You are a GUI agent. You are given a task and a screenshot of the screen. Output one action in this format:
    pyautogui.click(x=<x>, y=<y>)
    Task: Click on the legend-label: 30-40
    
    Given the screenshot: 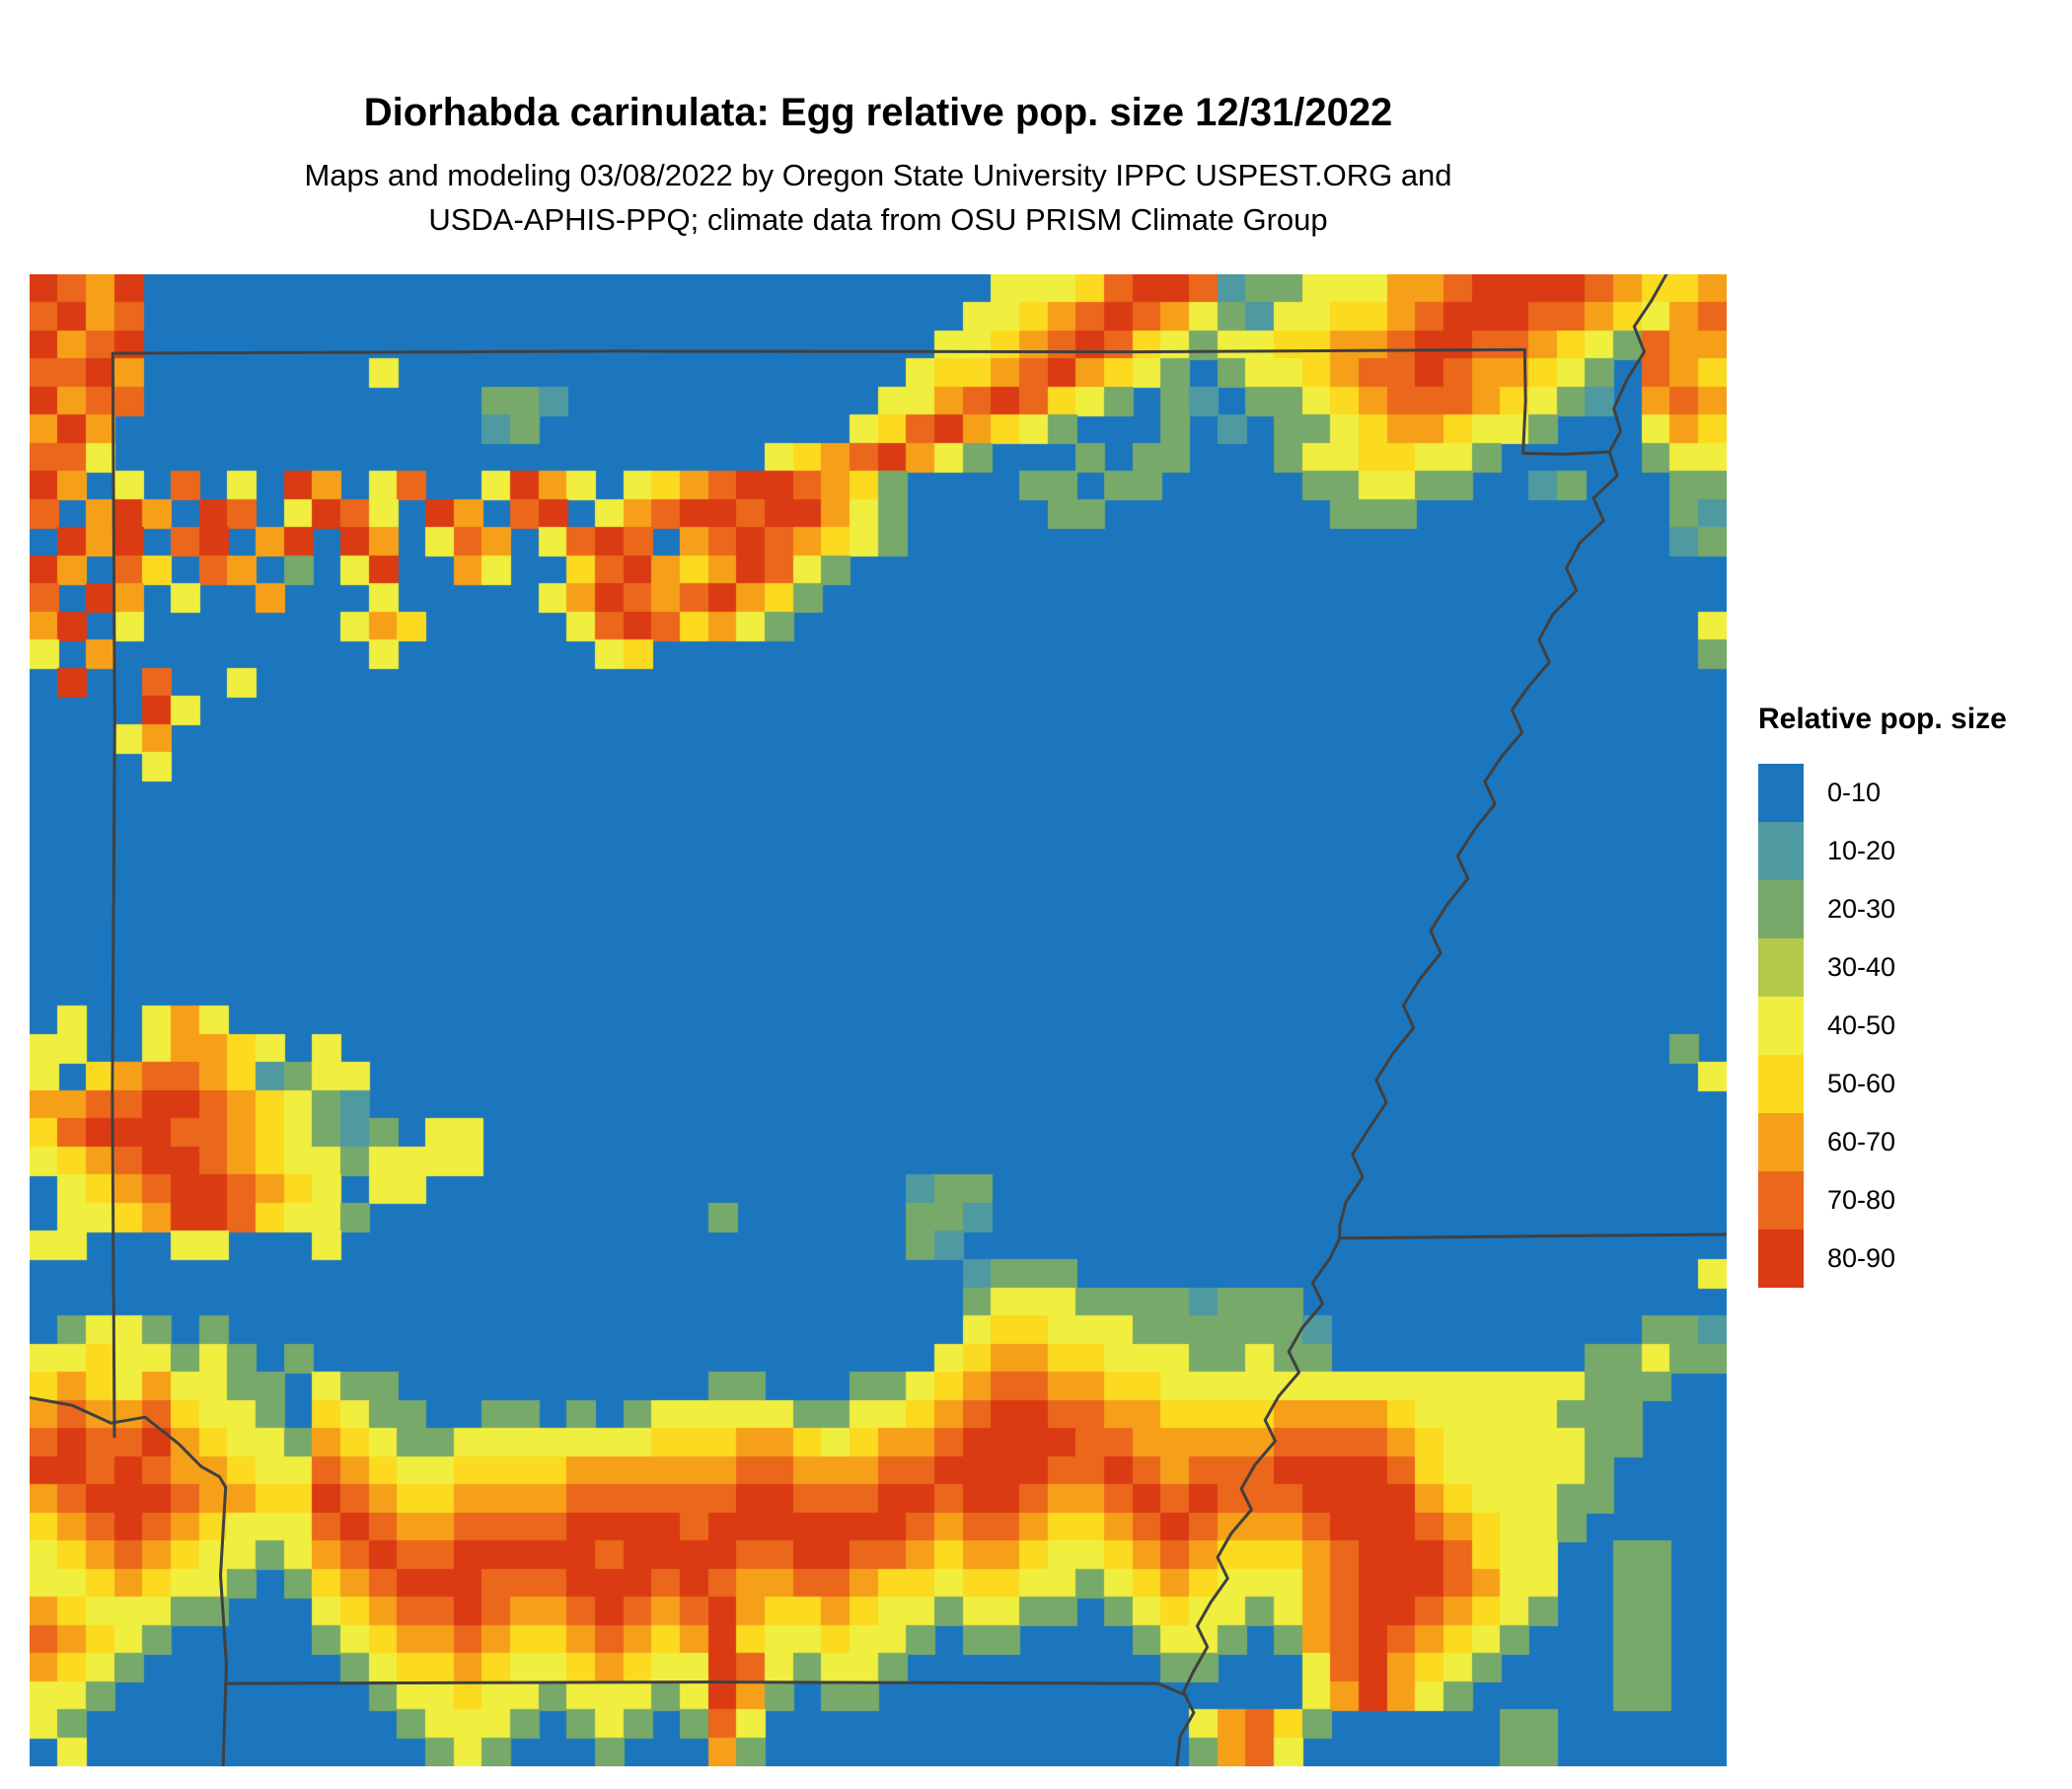 What is the action you would take?
    pyautogui.click(x=1862, y=967)
    